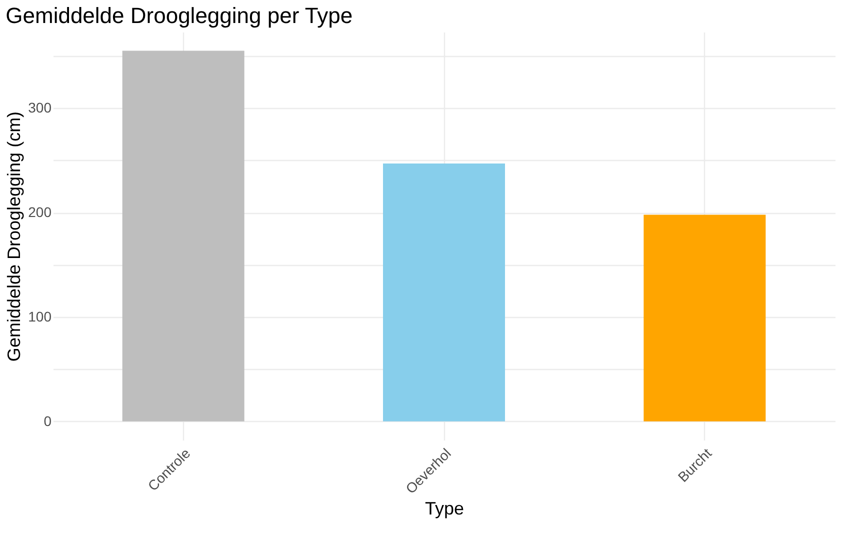 The height and width of the screenshot is (534, 852). What do you see at coordinates (48, 420) in the screenshot?
I see `y-tick-label: 0` at bounding box center [48, 420].